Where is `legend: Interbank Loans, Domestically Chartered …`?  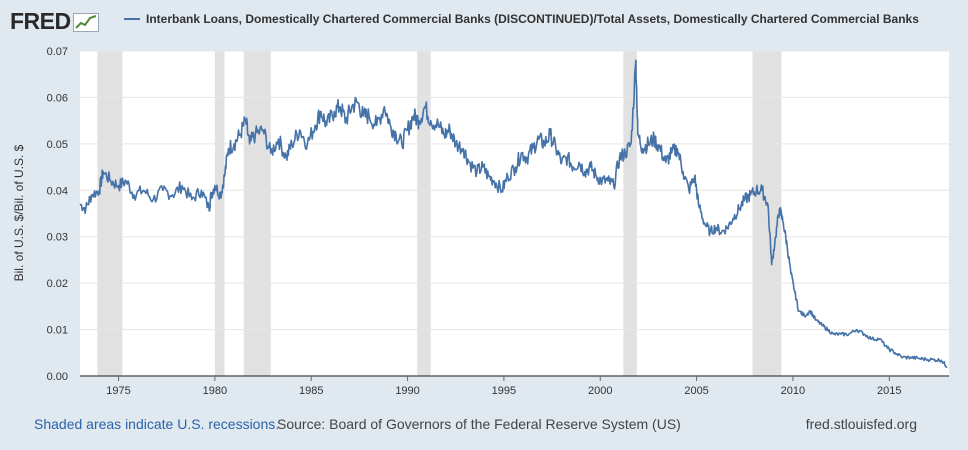 legend: Interbank Loans, Domestically Chartered … is located at coordinates (521, 19).